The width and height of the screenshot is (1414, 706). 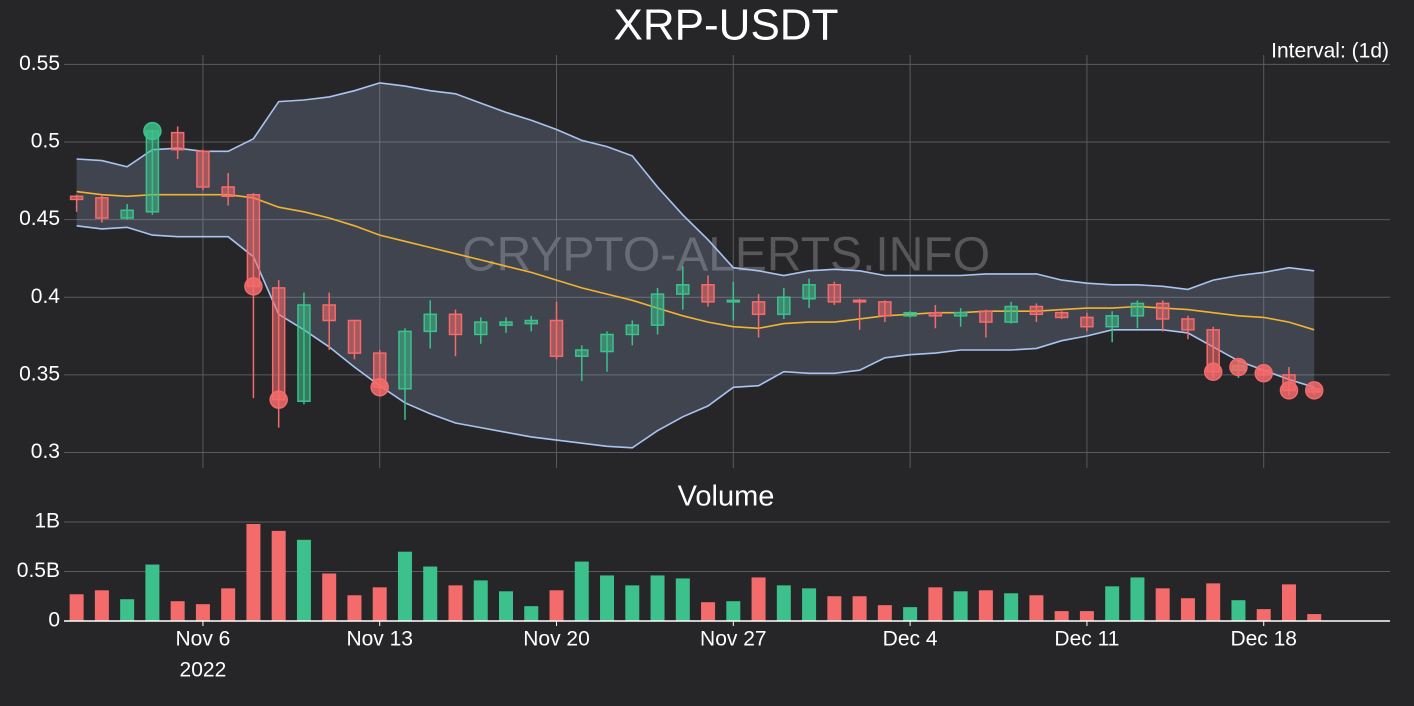 What do you see at coordinates (1330, 51) in the screenshot?
I see `interval-label: Interval: (1d)` at bounding box center [1330, 51].